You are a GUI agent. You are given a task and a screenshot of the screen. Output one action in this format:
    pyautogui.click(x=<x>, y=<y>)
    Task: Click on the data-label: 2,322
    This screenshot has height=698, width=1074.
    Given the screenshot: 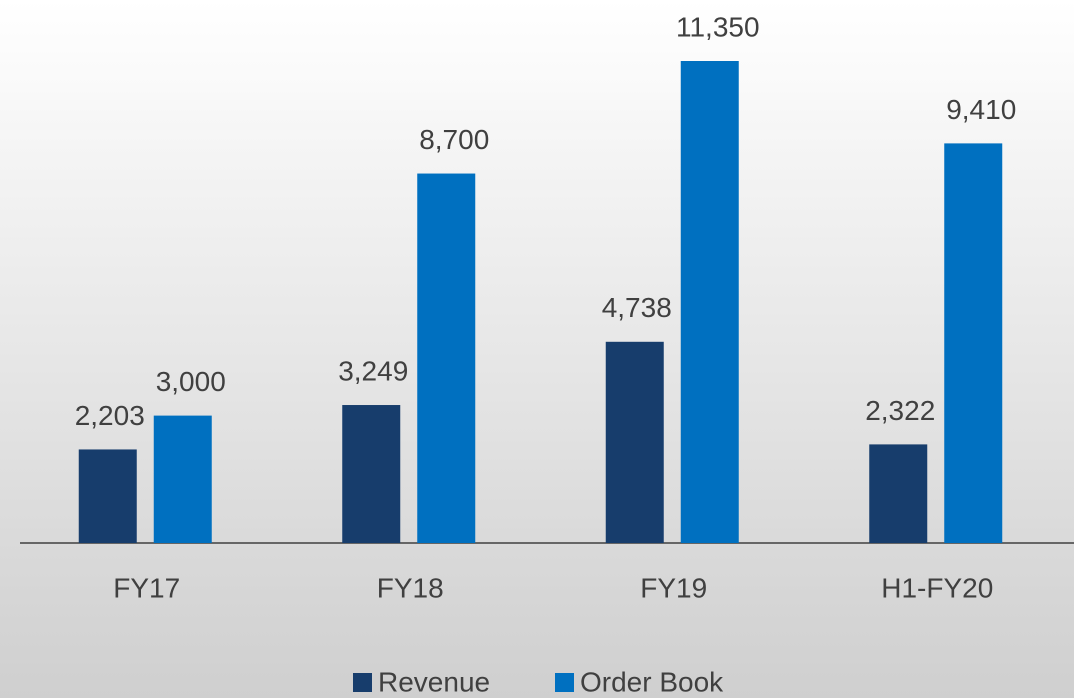 What is the action you would take?
    pyautogui.click(x=900, y=410)
    